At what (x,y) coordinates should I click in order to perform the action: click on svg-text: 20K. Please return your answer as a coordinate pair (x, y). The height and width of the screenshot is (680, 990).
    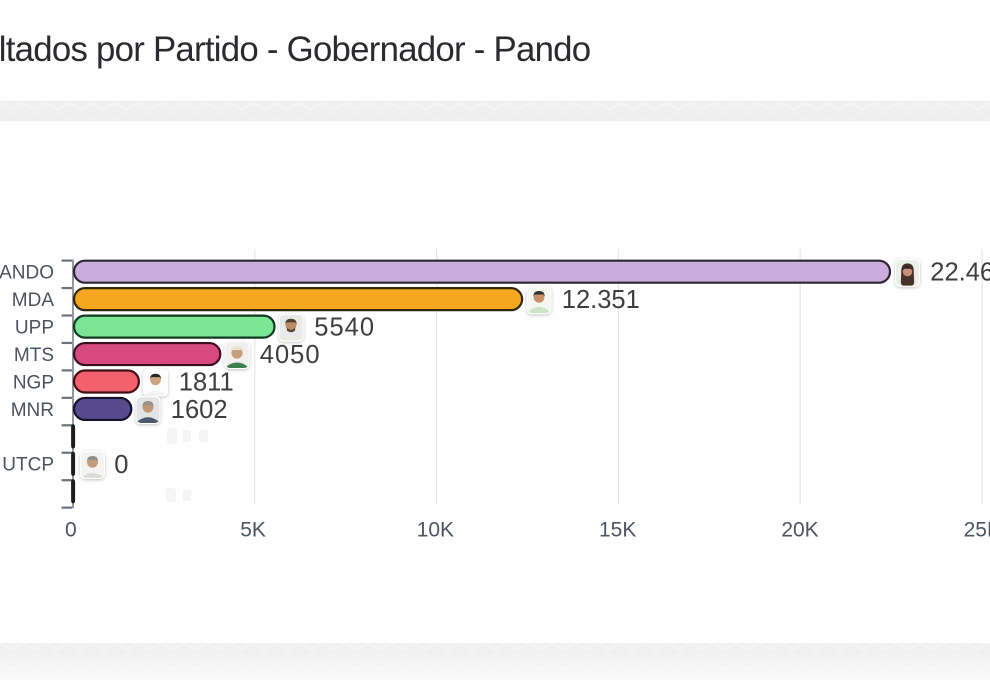
    Looking at the image, I should click on (799, 529).